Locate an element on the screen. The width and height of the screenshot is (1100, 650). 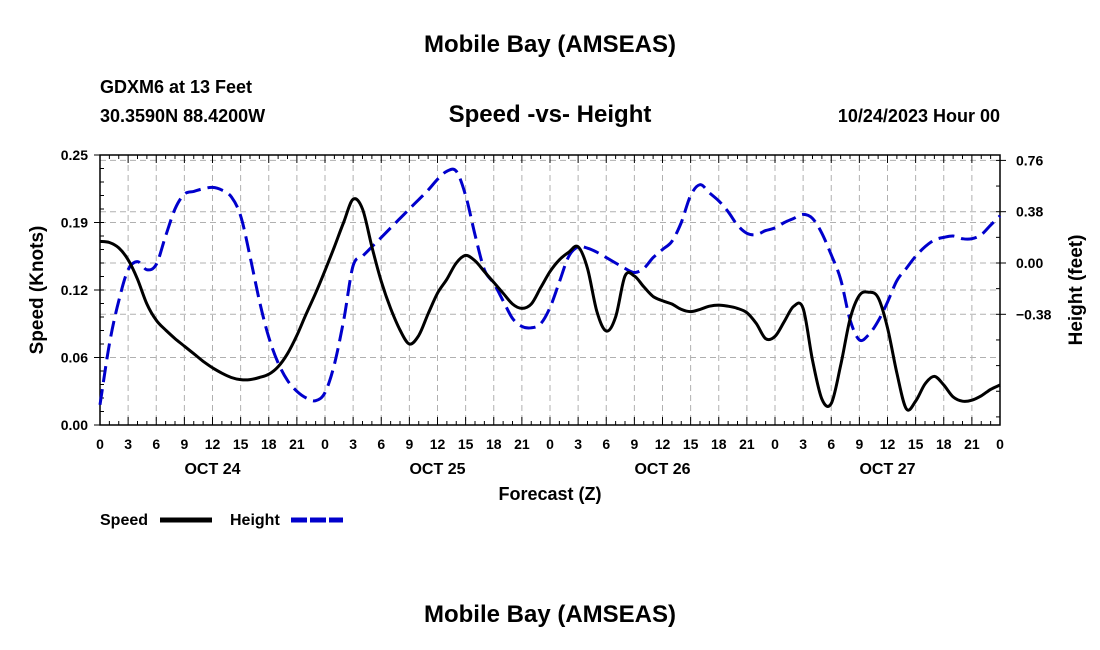
forecast-datetime: 10/24/2023 Hour 00 is located at coordinates (918, 116).